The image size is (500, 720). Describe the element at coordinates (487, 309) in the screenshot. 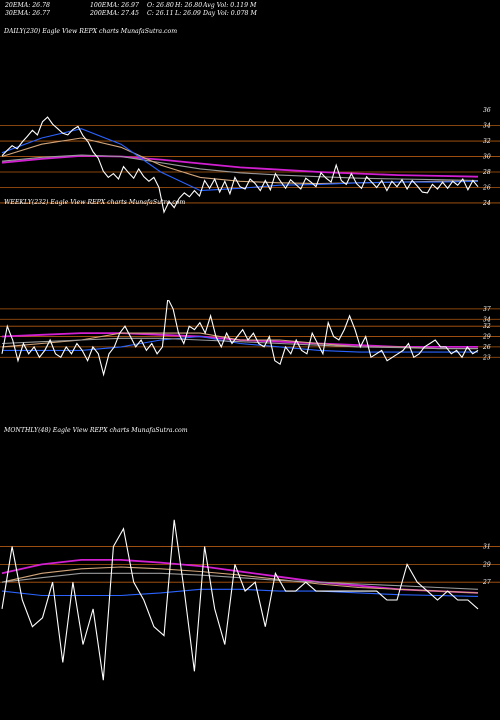

I see `y-tick-label: 37` at that location.